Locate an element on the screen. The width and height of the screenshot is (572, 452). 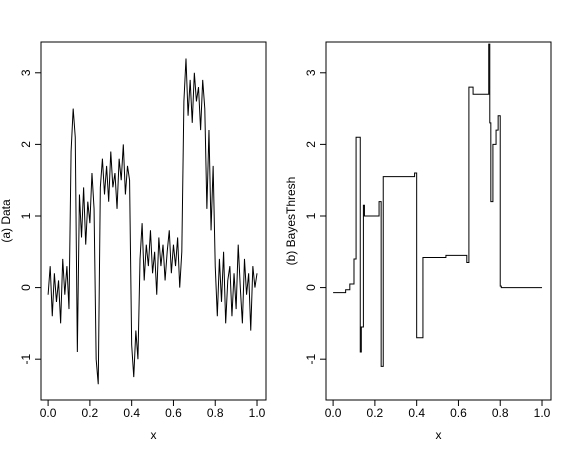
y-axis-label: (b) BayesThresh is located at coordinates (291, 221).